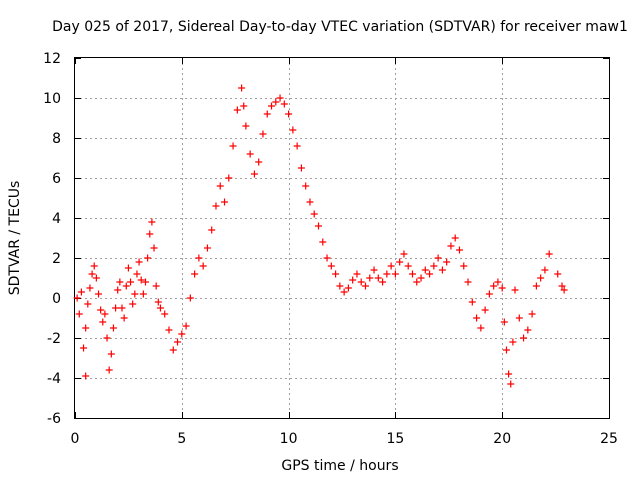 The image size is (640, 480). What do you see at coordinates (52, 59) in the screenshot?
I see `y-tick-label: 12` at bounding box center [52, 59].